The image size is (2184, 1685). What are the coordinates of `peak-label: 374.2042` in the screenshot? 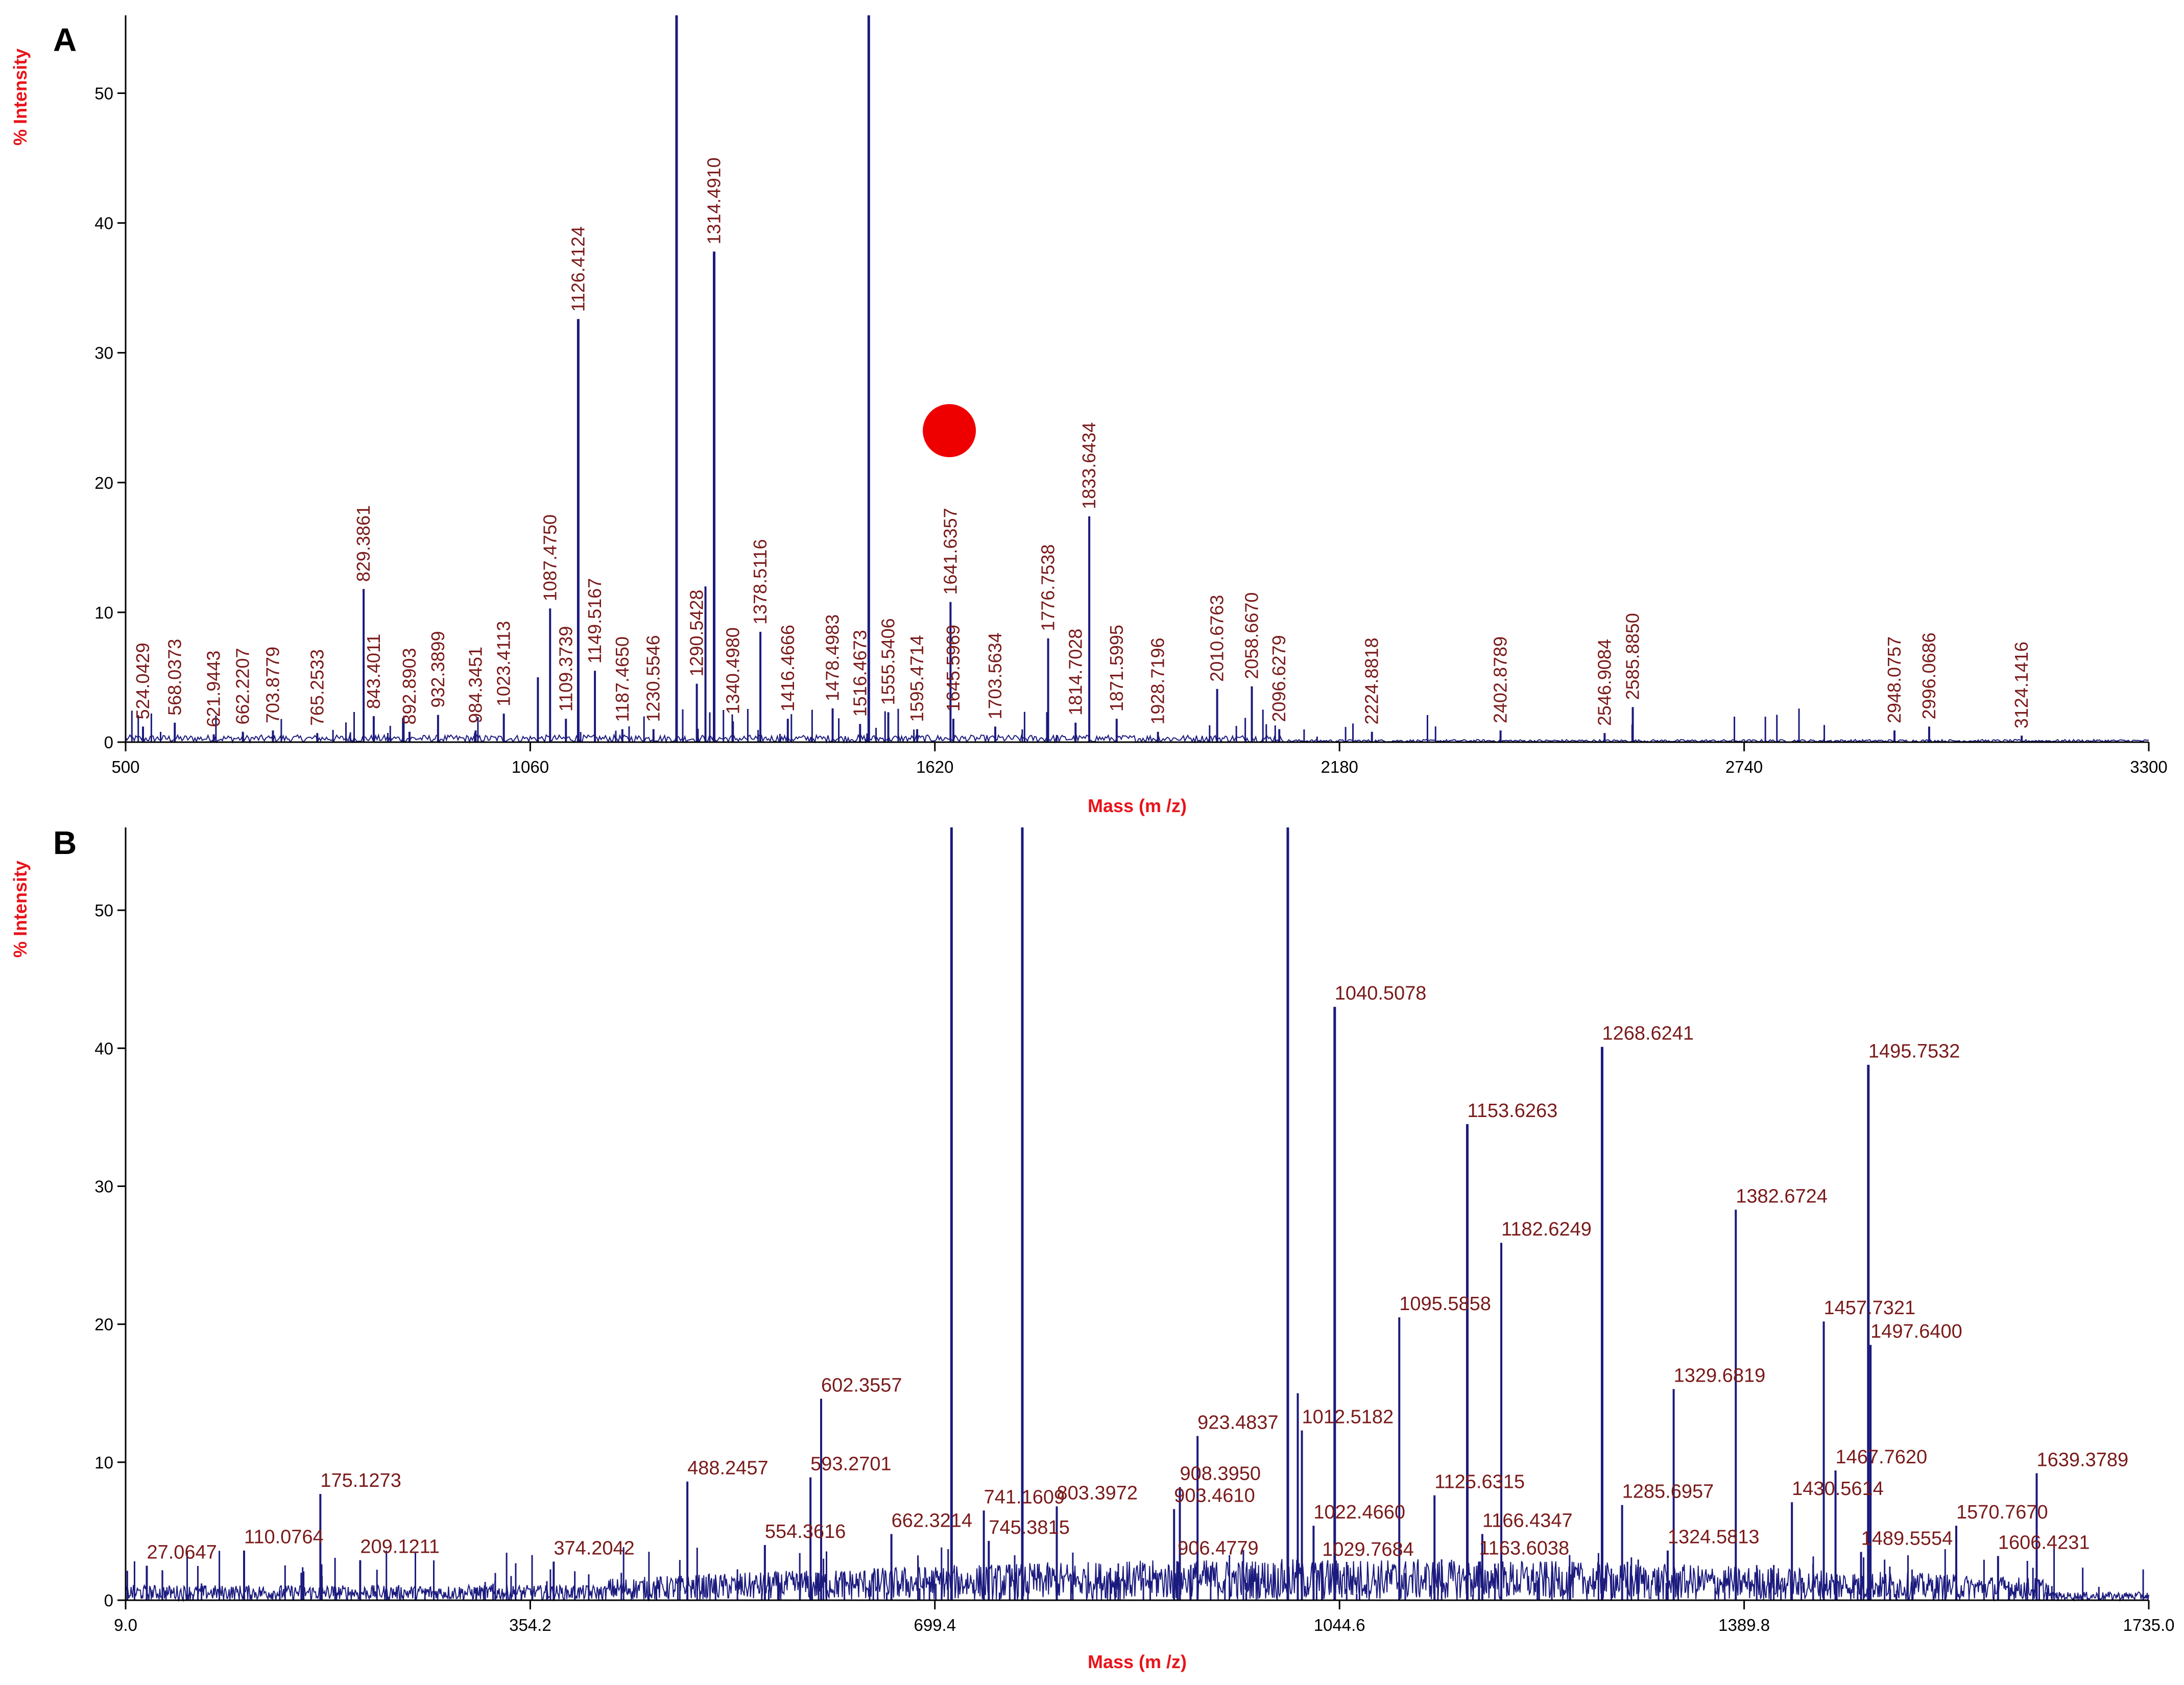 It's located at (594, 1548).